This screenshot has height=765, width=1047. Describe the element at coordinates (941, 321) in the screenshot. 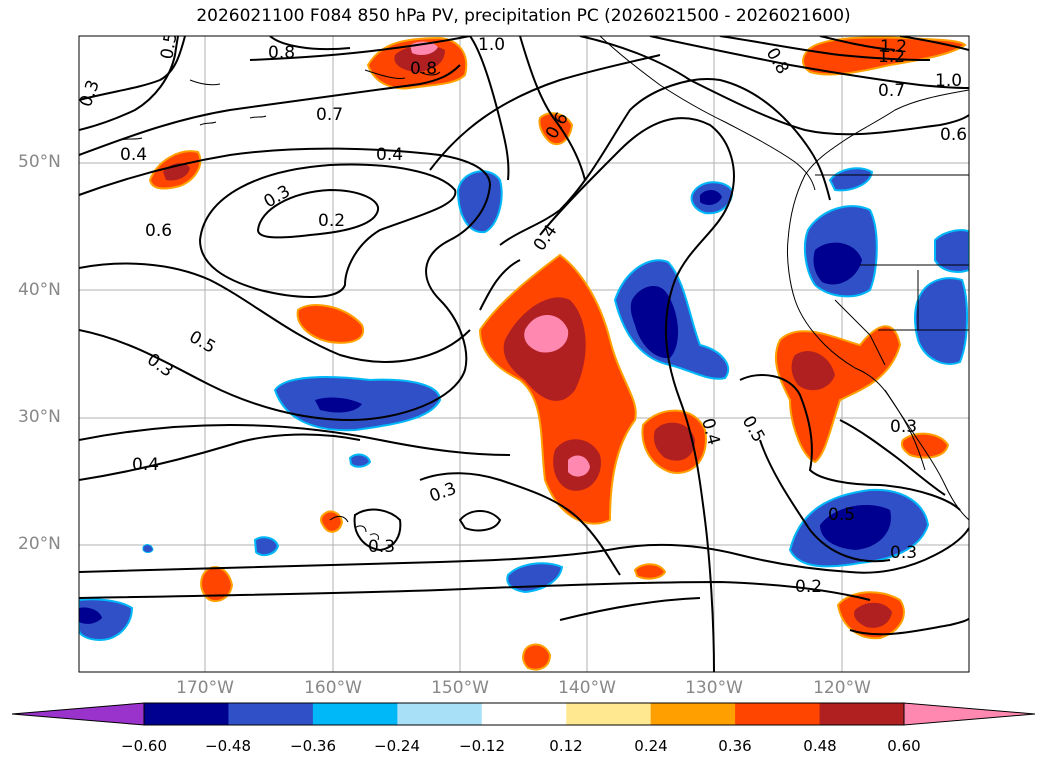

I see `neg-blob-great-basin` at that location.